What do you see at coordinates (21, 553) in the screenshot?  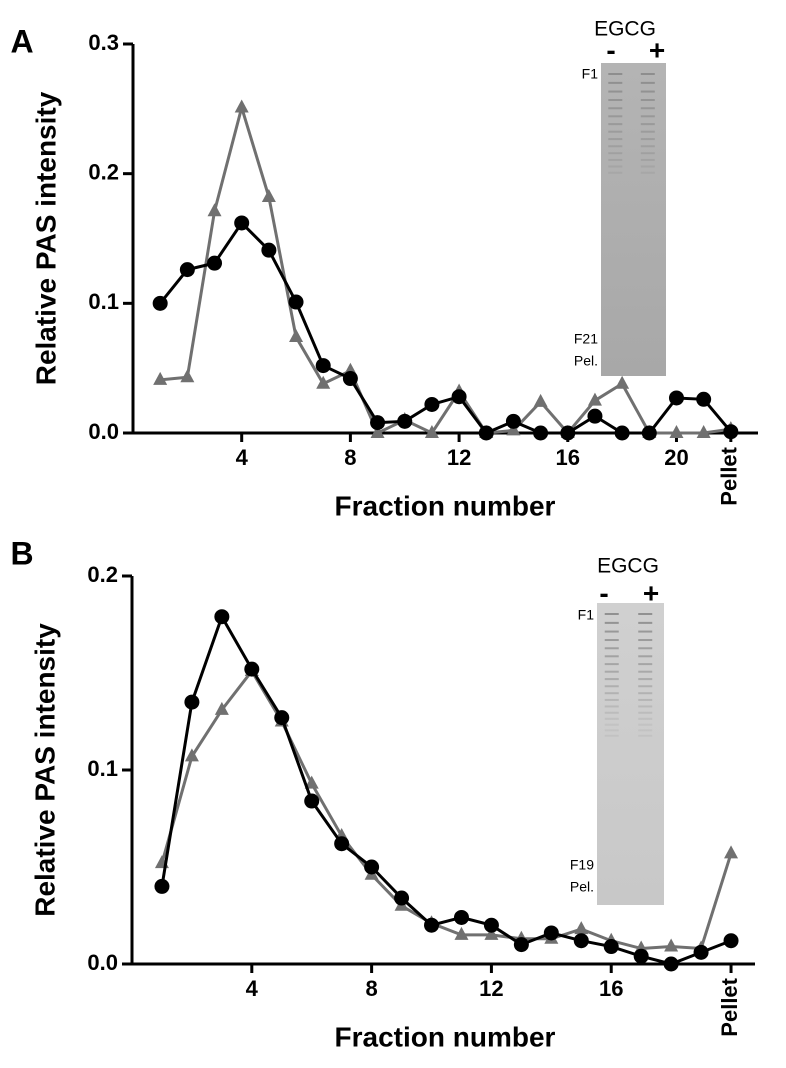 I see `panel-label: B` at bounding box center [21, 553].